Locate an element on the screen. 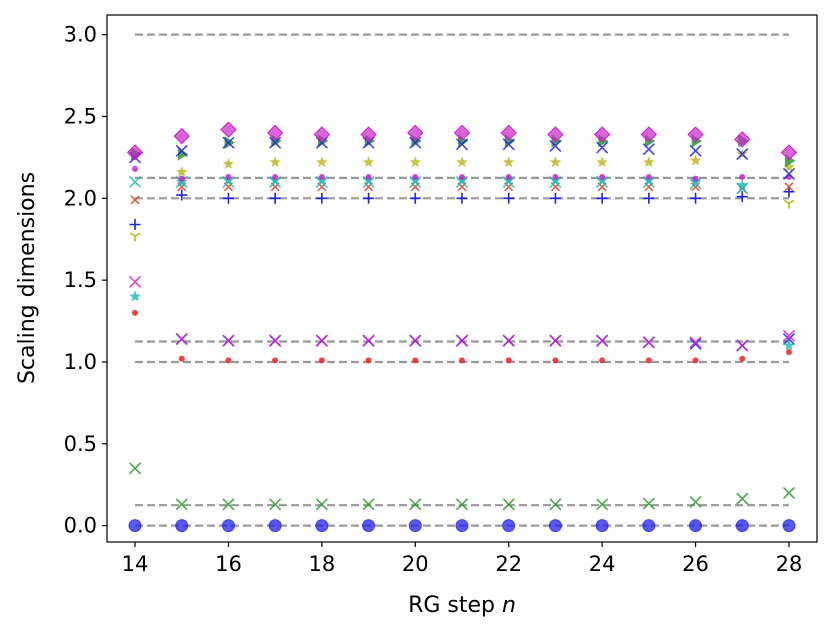 The image size is (831, 634). y-axis: 0.0 0.5 1.0 1.5 2.0 2.5 3.0 is located at coordinates (85, 280).